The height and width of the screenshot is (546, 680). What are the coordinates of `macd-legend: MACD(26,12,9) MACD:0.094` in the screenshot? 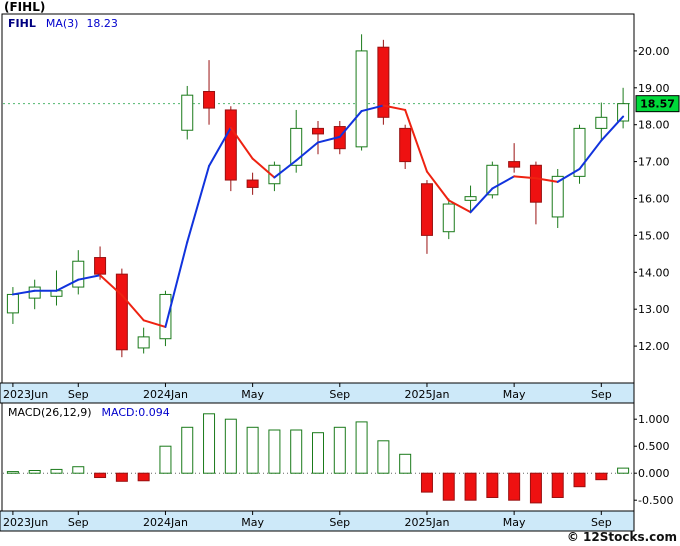 It's located at (89, 412).